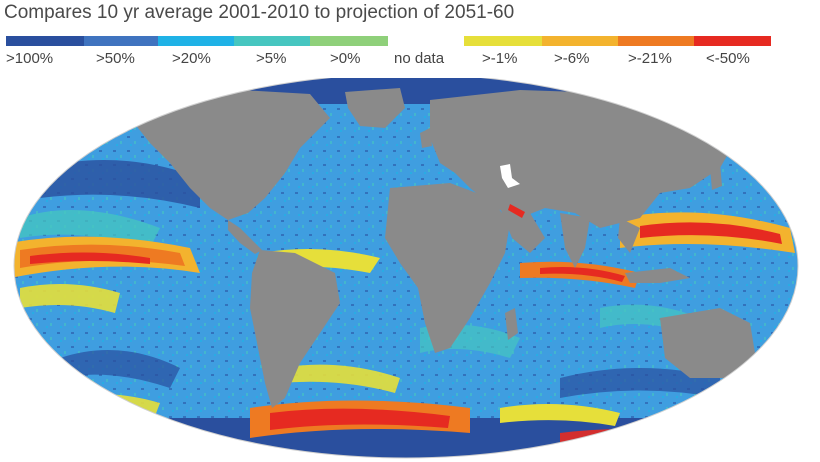  What do you see at coordinates (345, 58) in the screenshot?
I see `legend-label-gt0: >0%` at bounding box center [345, 58].